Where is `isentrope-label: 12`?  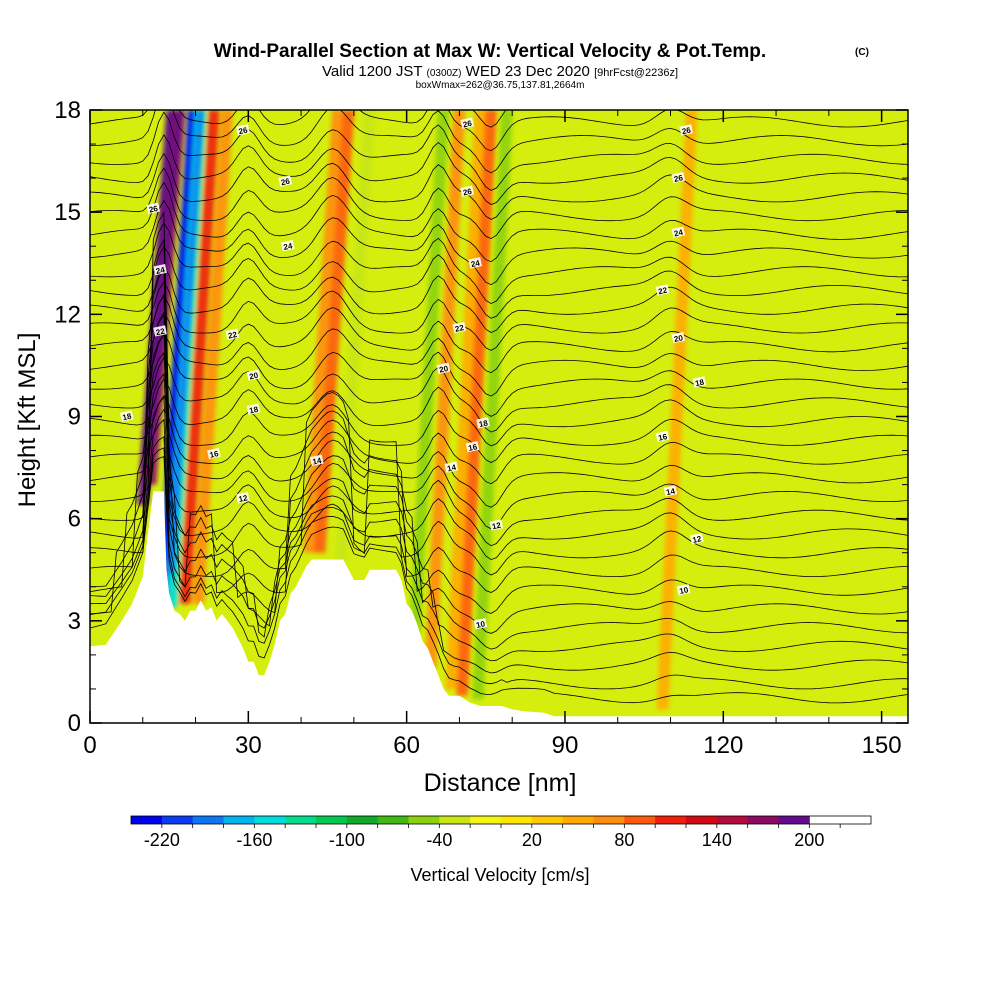 isentrope-label: 12 is located at coordinates (243, 498).